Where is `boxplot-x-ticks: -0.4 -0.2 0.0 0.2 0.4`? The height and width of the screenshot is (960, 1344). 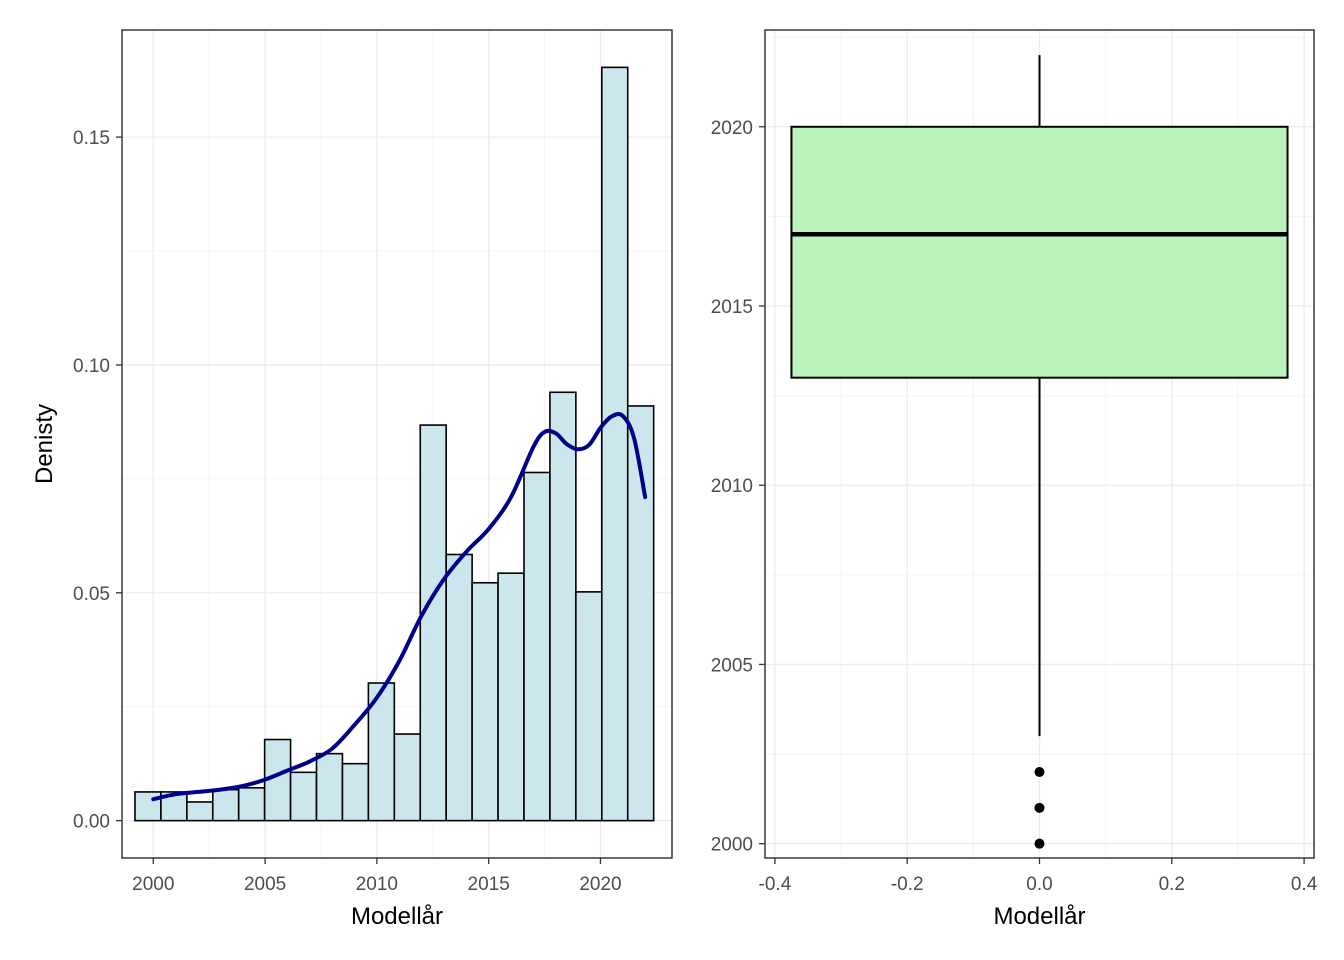
boxplot-x-ticks: -0.4 -0.2 0.0 0.2 0.4 is located at coordinates (1038, 876).